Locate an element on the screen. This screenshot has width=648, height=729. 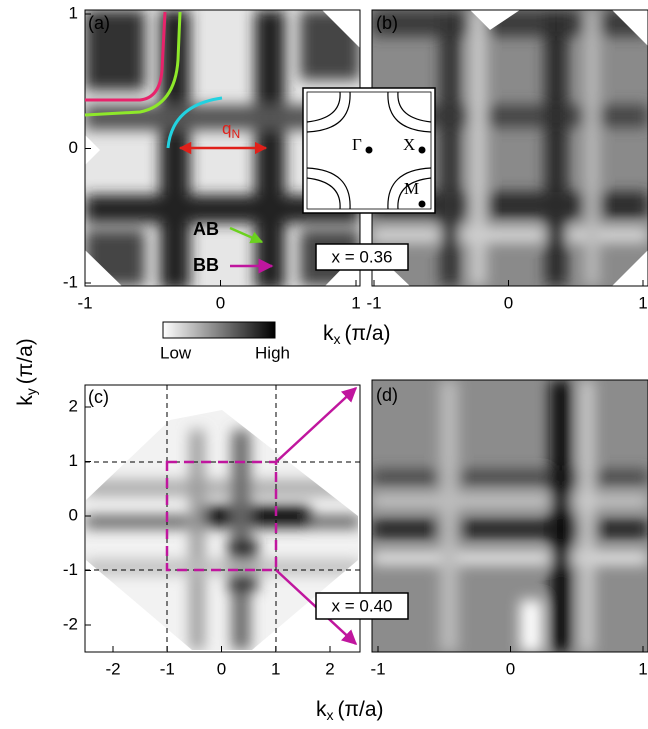
doping-label: x = 0.36 is located at coordinates (362, 256).